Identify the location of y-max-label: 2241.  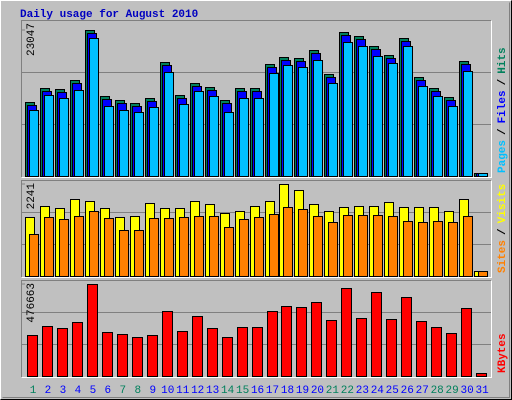
(32, 196).